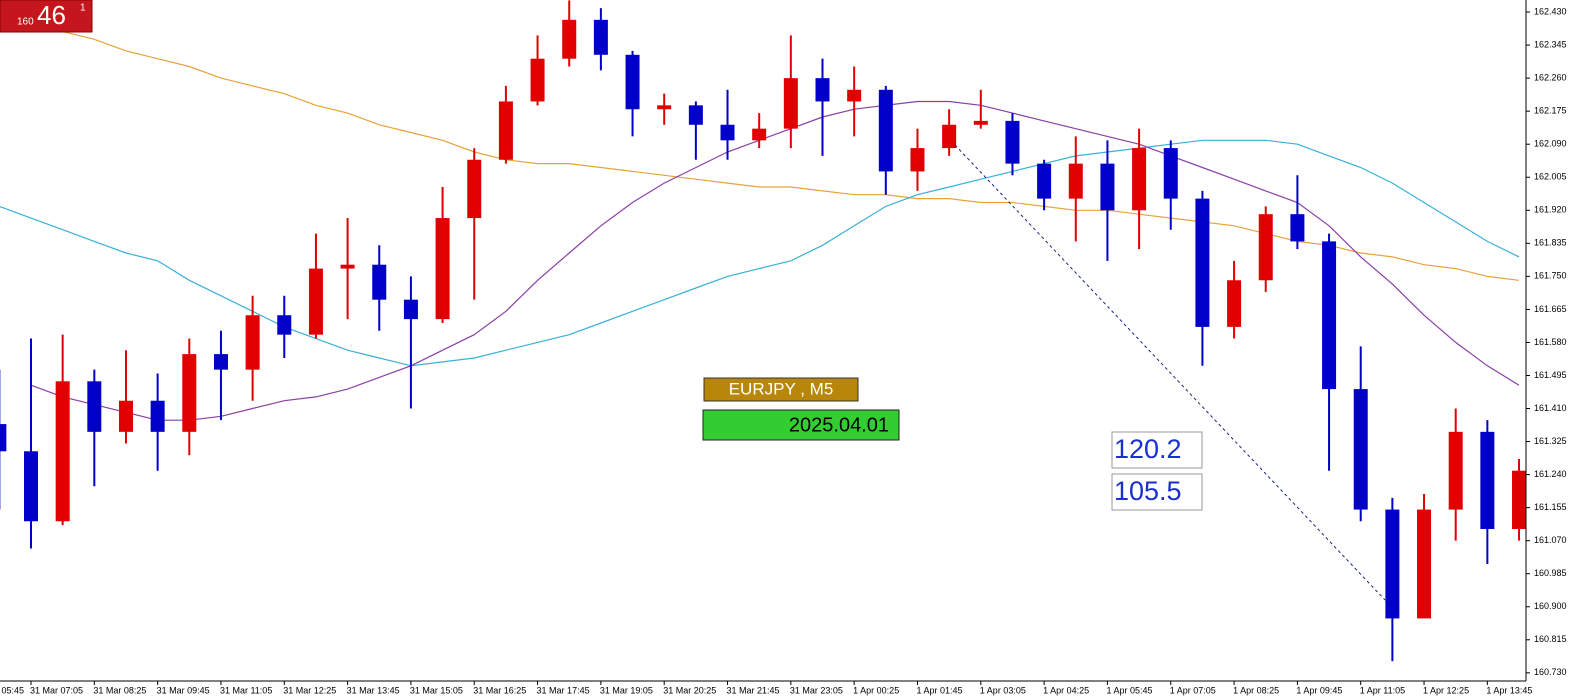  Describe the element at coordinates (626, 690) in the screenshot. I see `x-tick-label: 31 Mar 19:05` at that location.